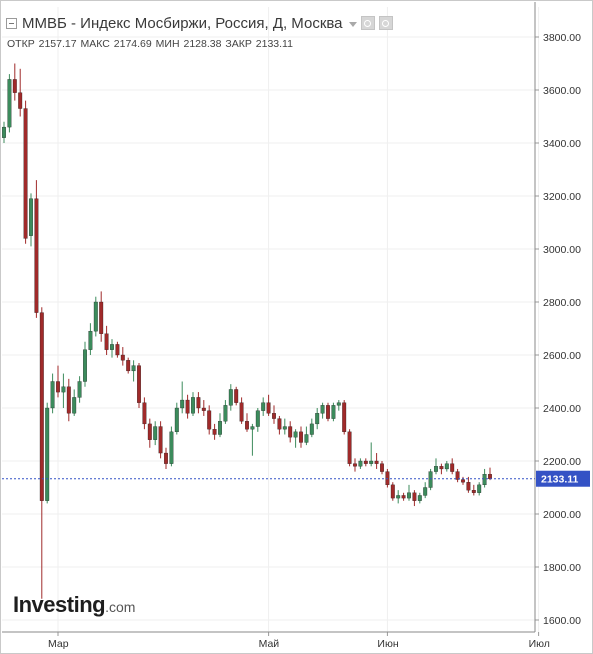 The width and height of the screenshot is (593, 654). I want to click on collapse-icon, so click(11, 23).